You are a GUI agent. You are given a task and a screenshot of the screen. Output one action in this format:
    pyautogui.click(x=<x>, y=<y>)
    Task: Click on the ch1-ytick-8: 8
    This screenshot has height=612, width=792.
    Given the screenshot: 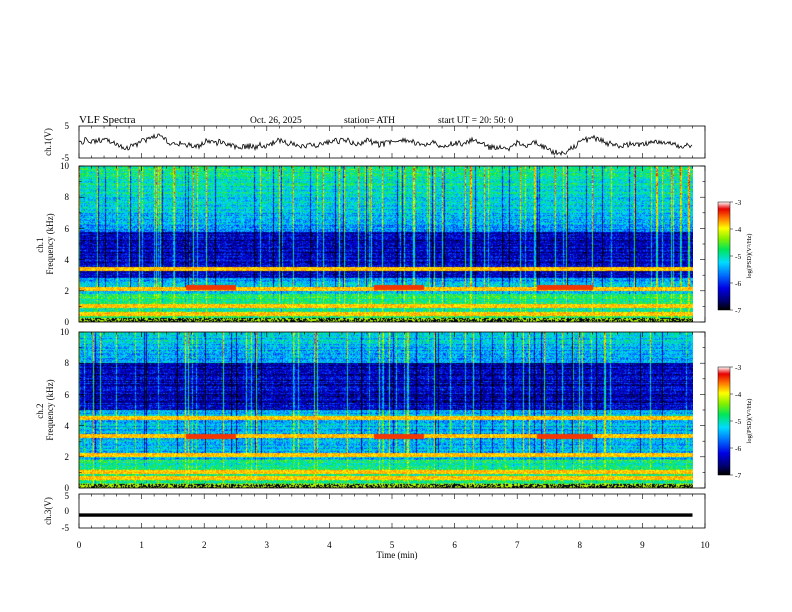 What is the action you would take?
    pyautogui.click(x=67, y=197)
    